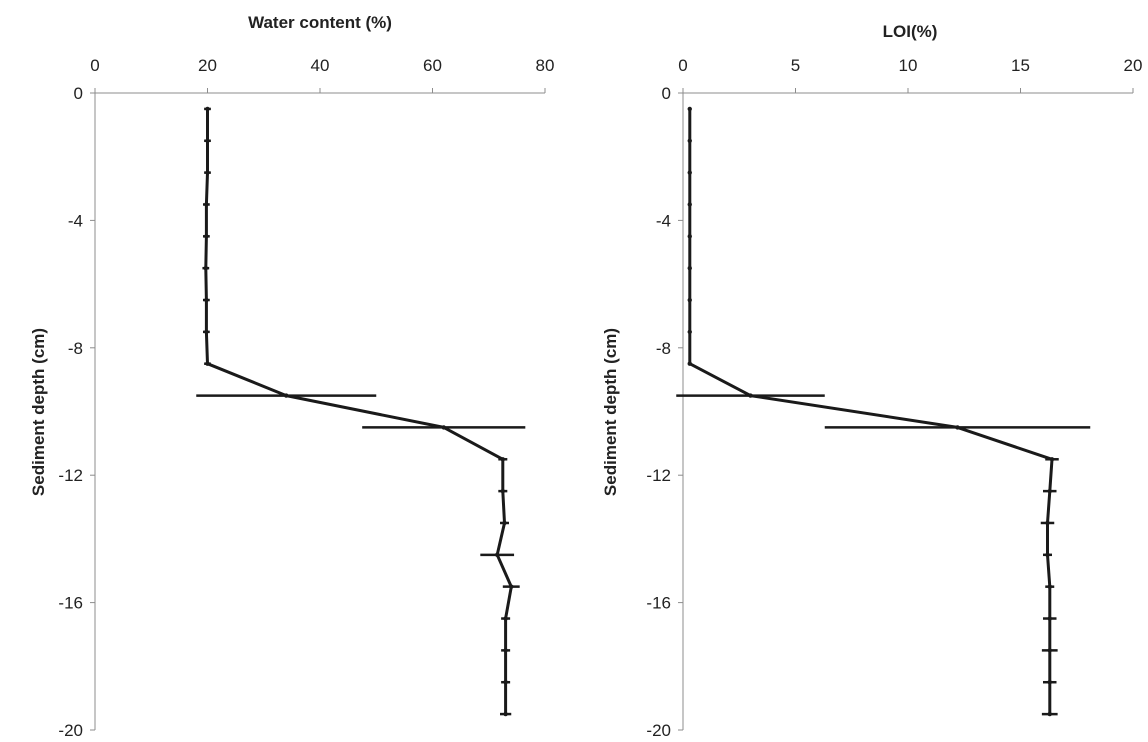  Describe the element at coordinates (908, 65) in the screenshot. I see `x-tick-label: 10` at that location.